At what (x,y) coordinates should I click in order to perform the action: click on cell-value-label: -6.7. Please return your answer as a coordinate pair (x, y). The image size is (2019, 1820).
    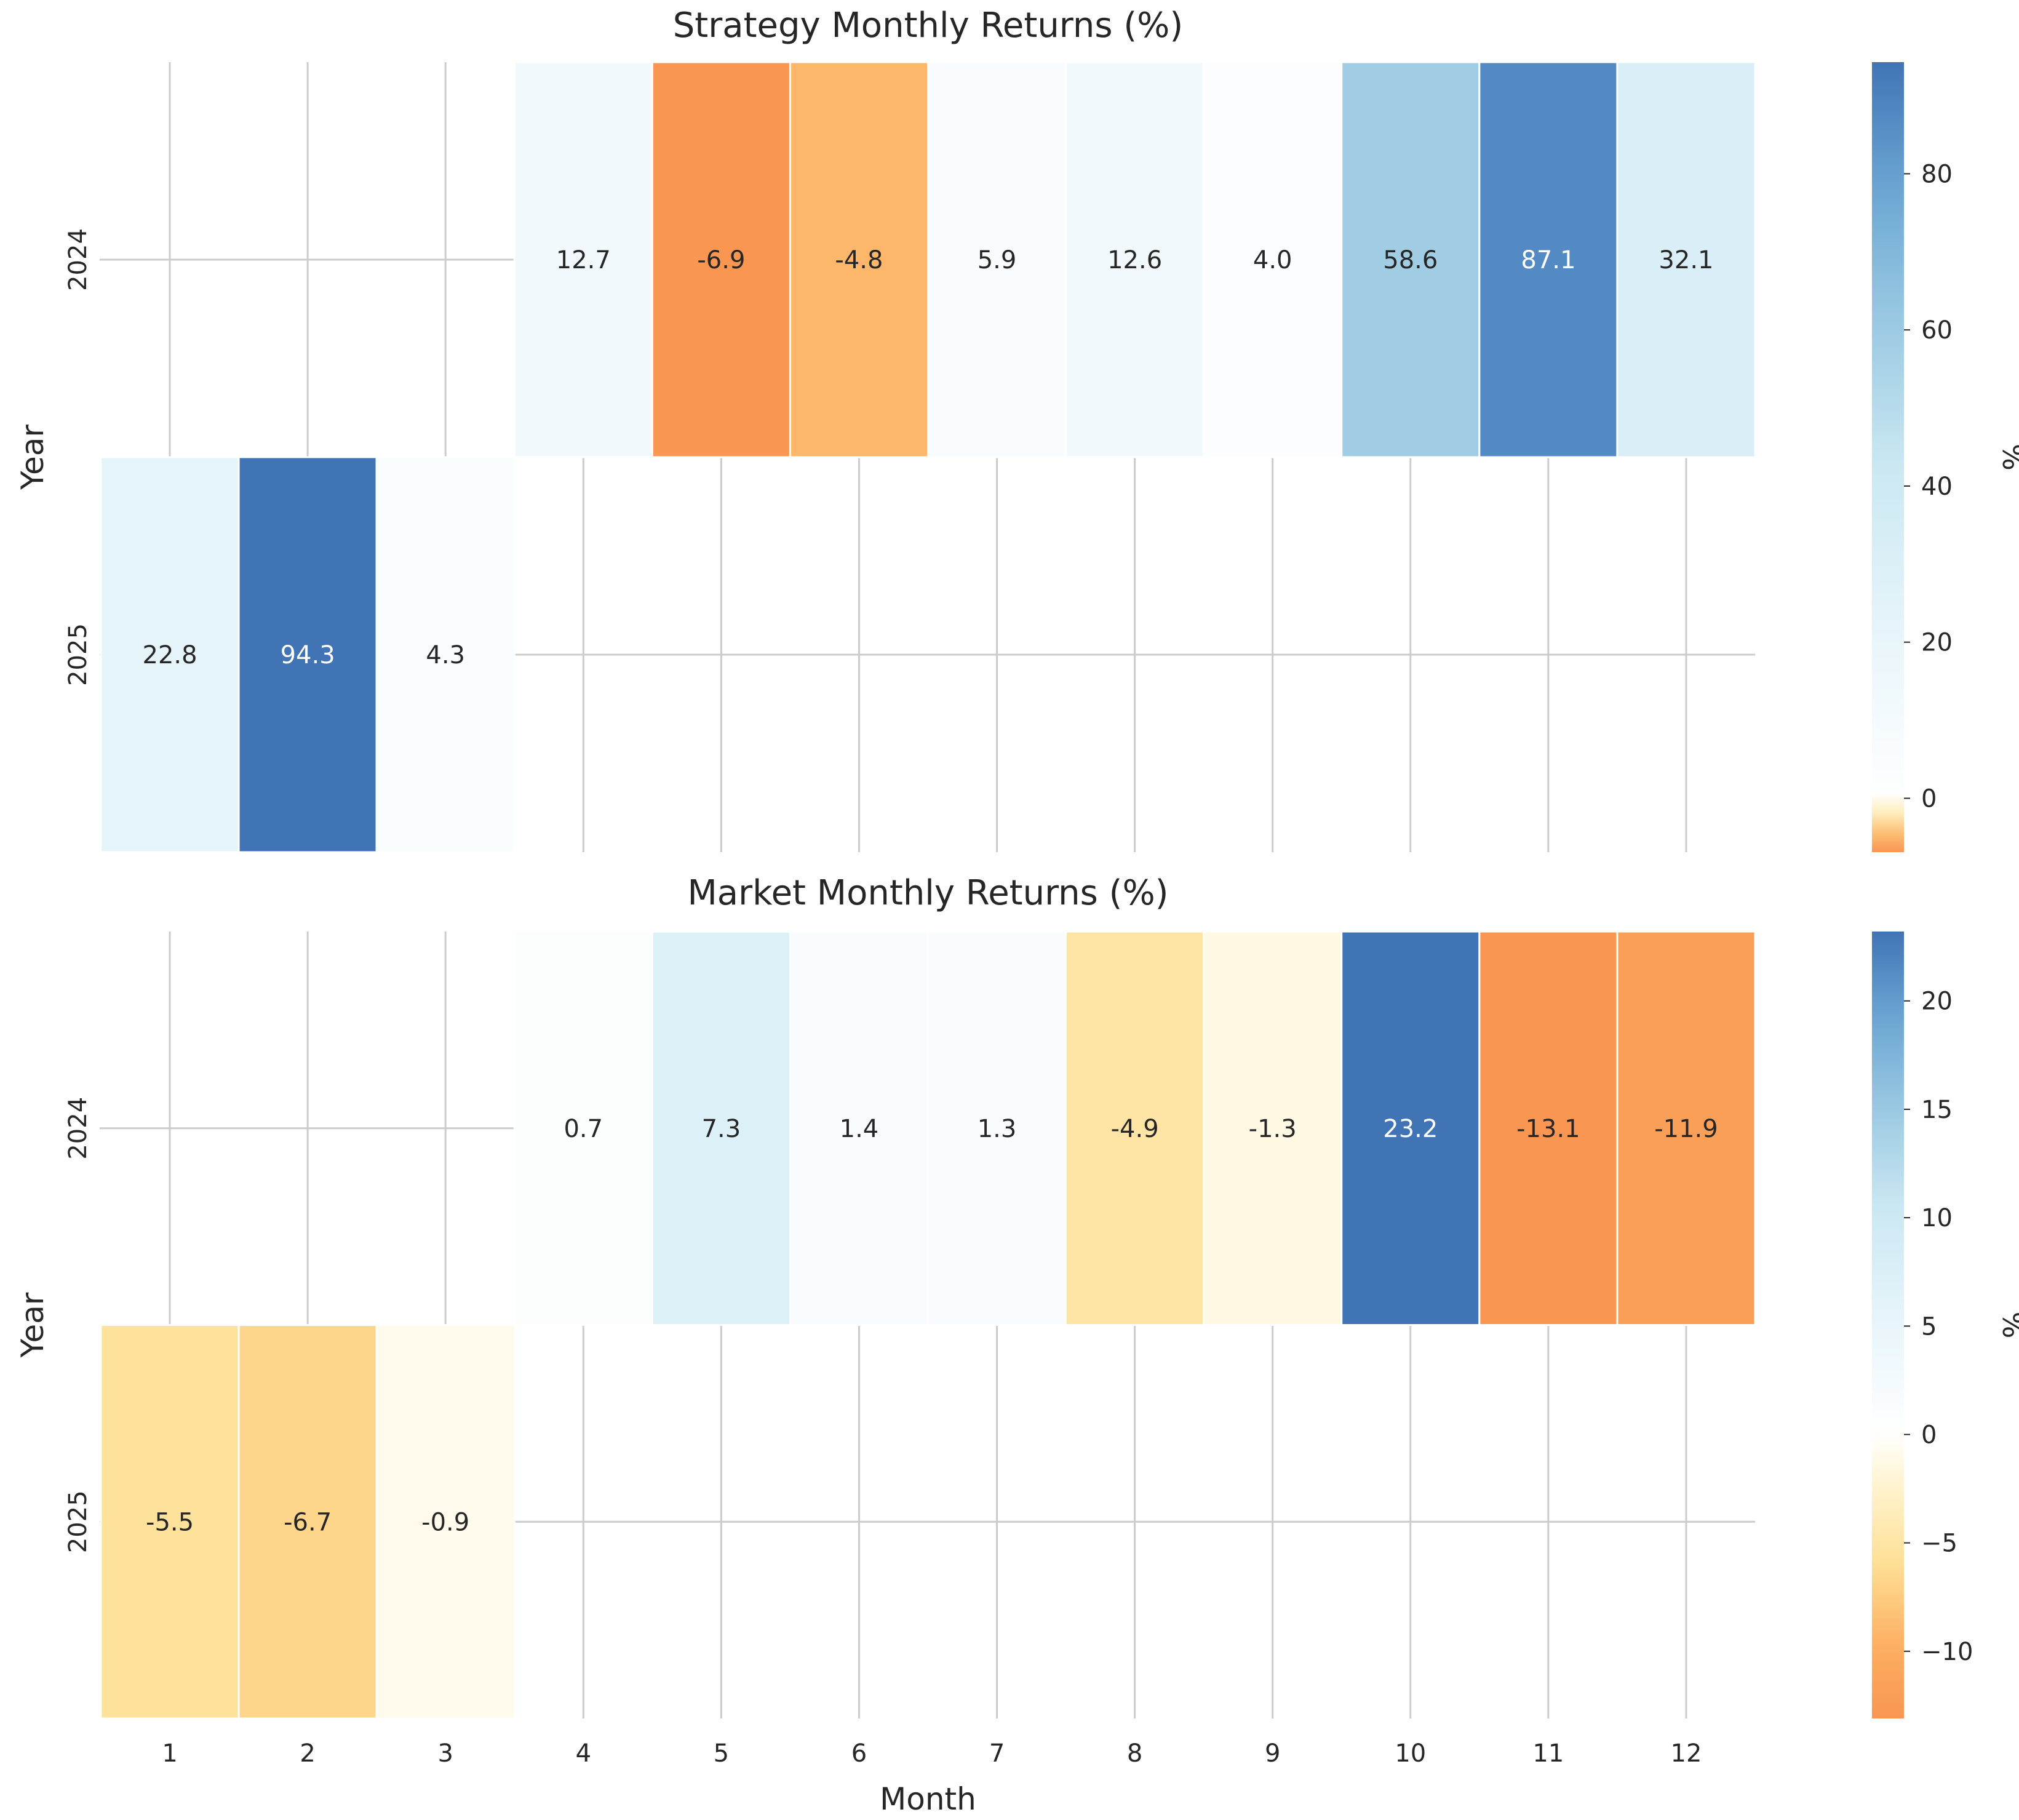
    Looking at the image, I should click on (308, 1522).